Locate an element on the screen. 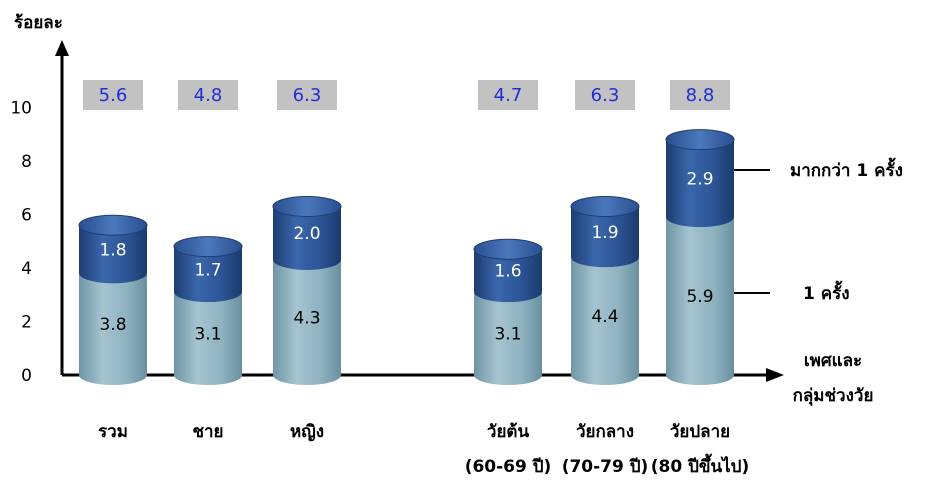  y-tick-label: 0 is located at coordinates (26, 376).